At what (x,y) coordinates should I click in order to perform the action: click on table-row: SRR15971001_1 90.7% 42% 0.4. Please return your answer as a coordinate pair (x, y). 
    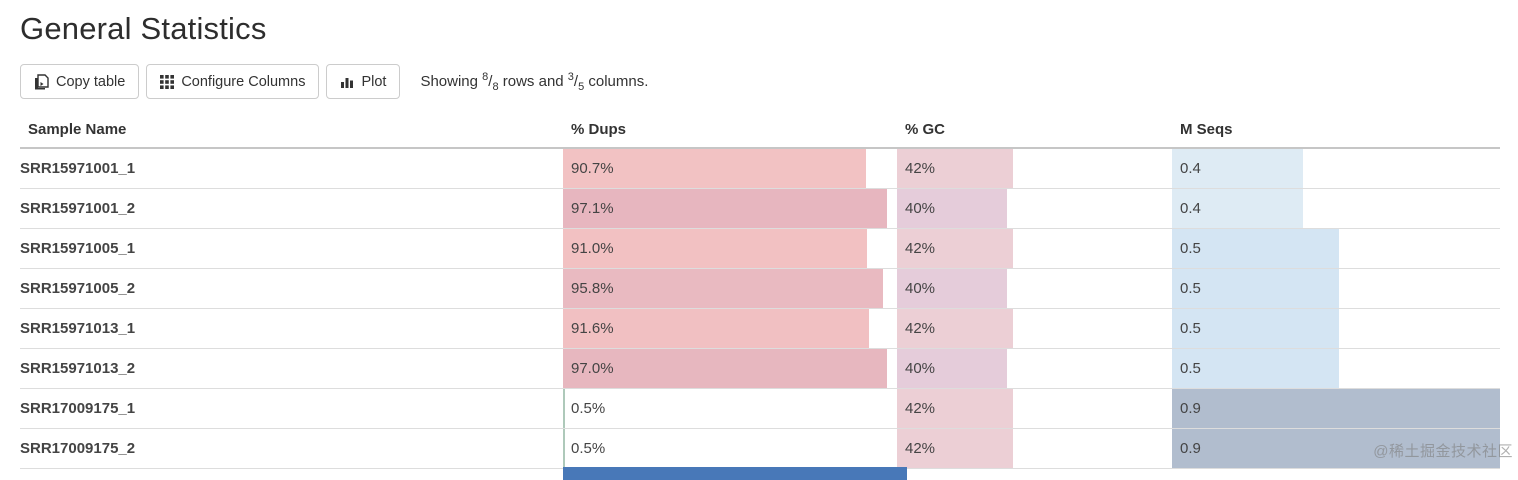
    Looking at the image, I should click on (760, 168).